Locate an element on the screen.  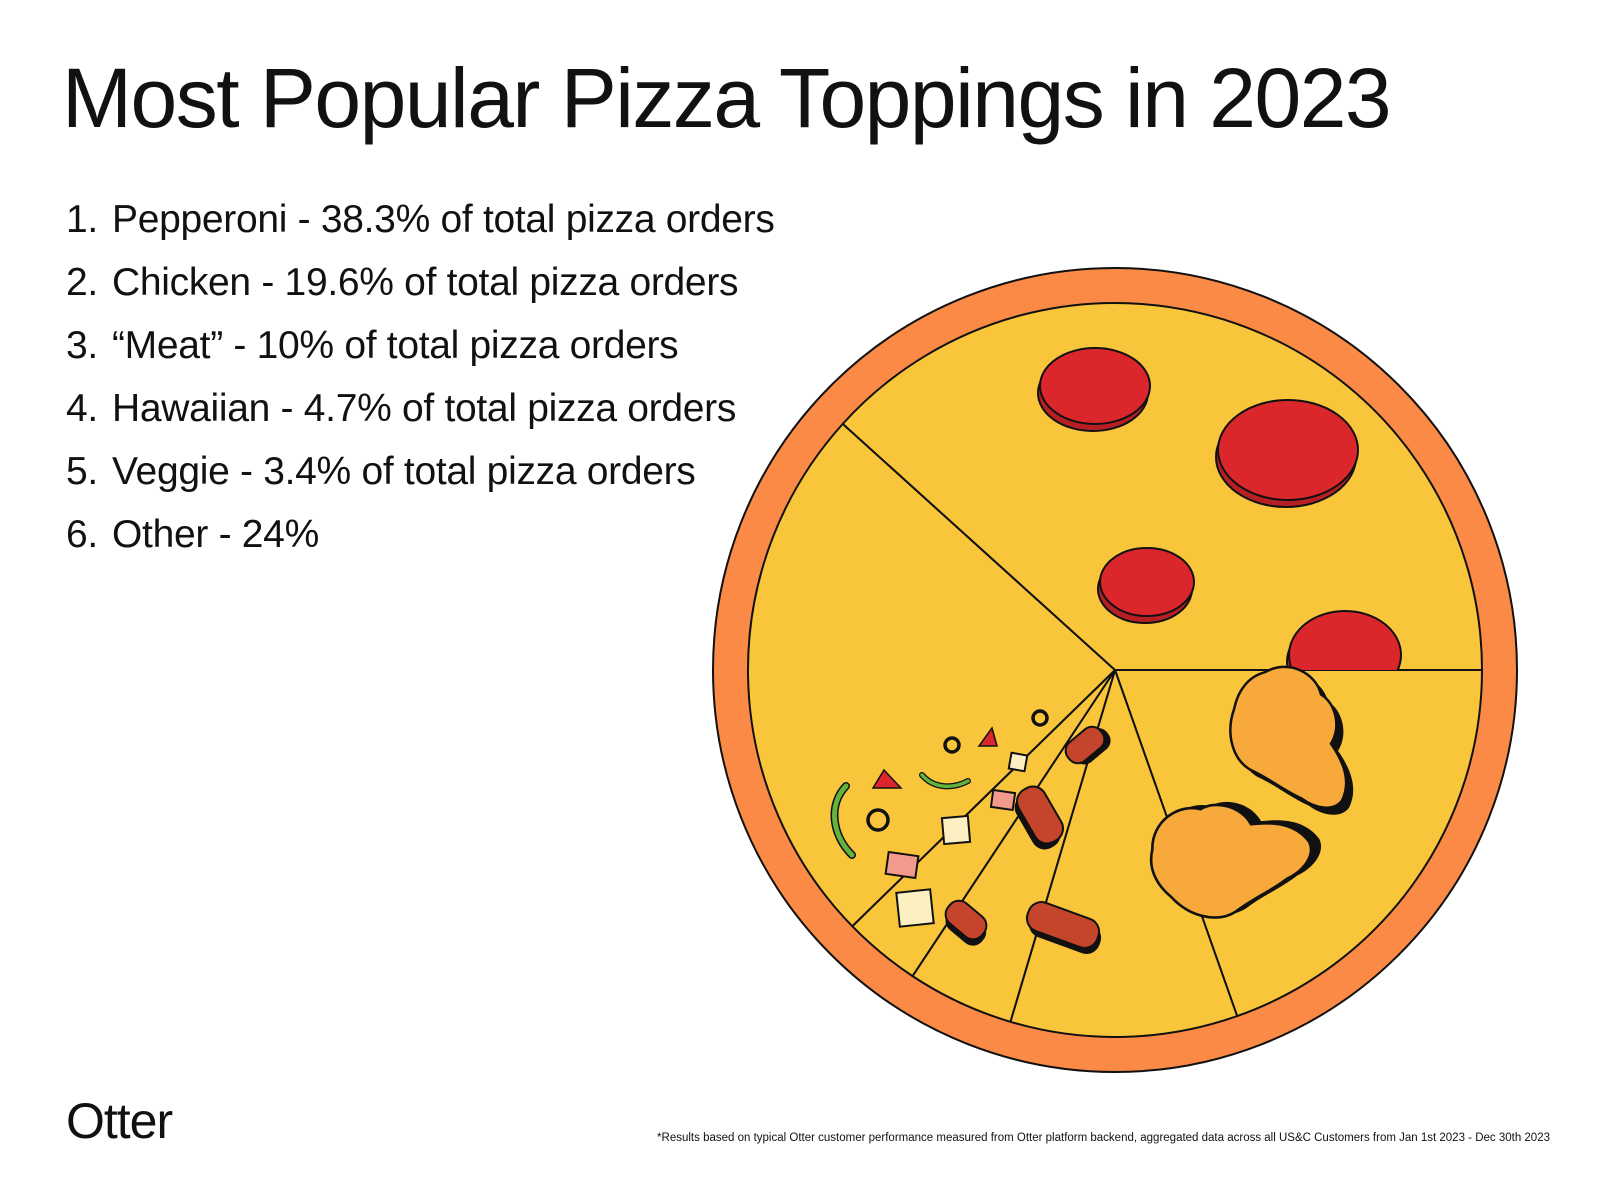
rank-number: 2. is located at coordinates (82, 282).